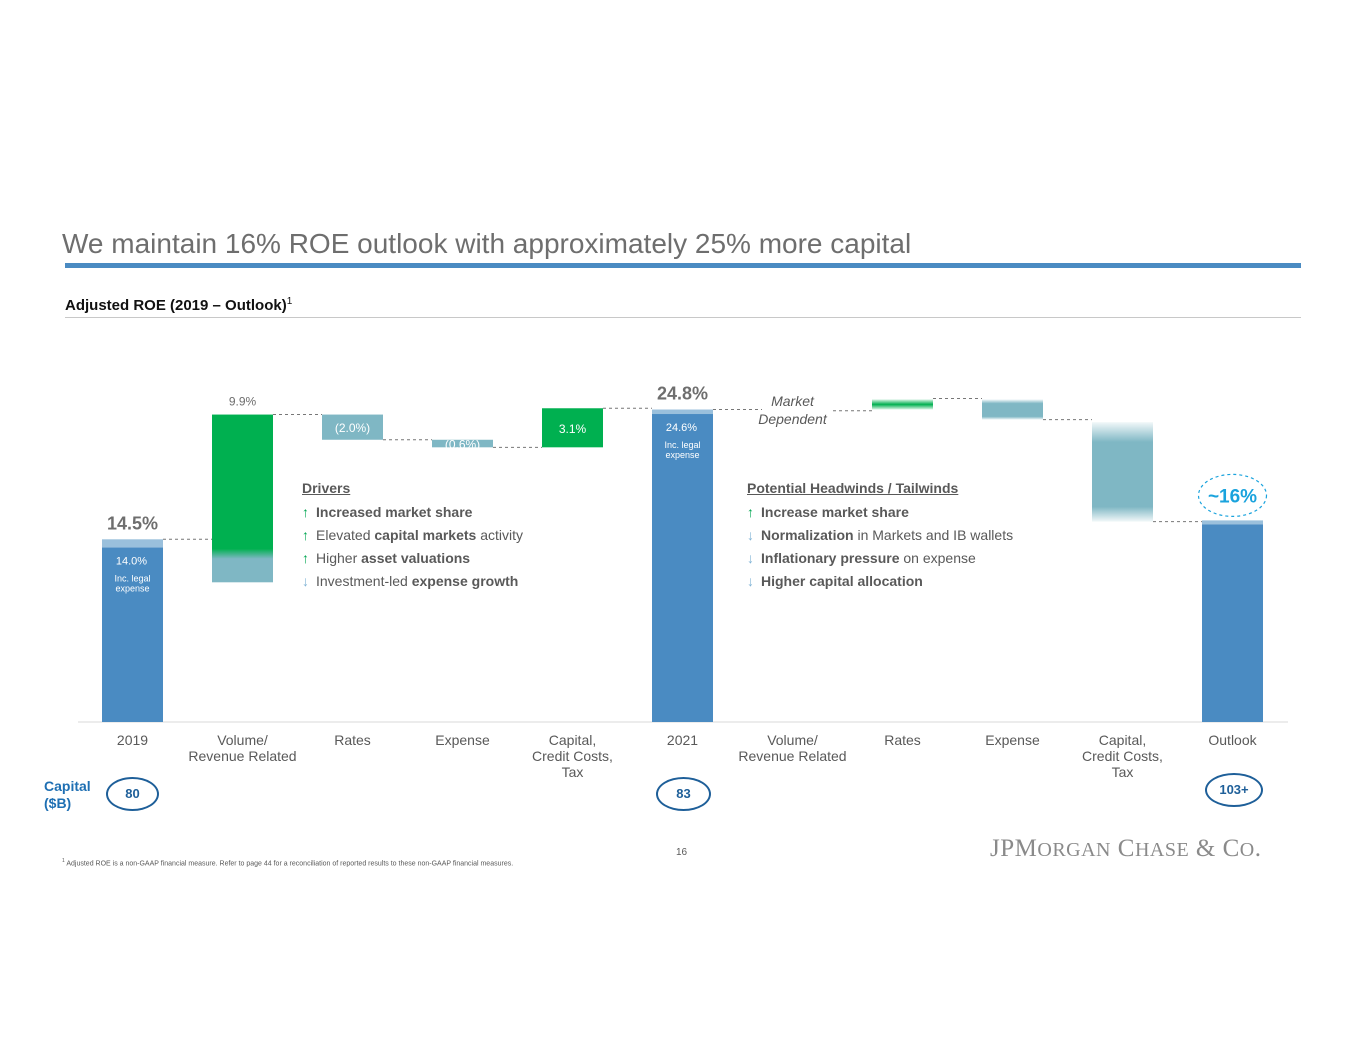 The height and width of the screenshot is (1055, 1365). Describe the element at coordinates (386, 558) in the screenshot. I see `driver-item: ↑ Higher asset valuations` at that location.